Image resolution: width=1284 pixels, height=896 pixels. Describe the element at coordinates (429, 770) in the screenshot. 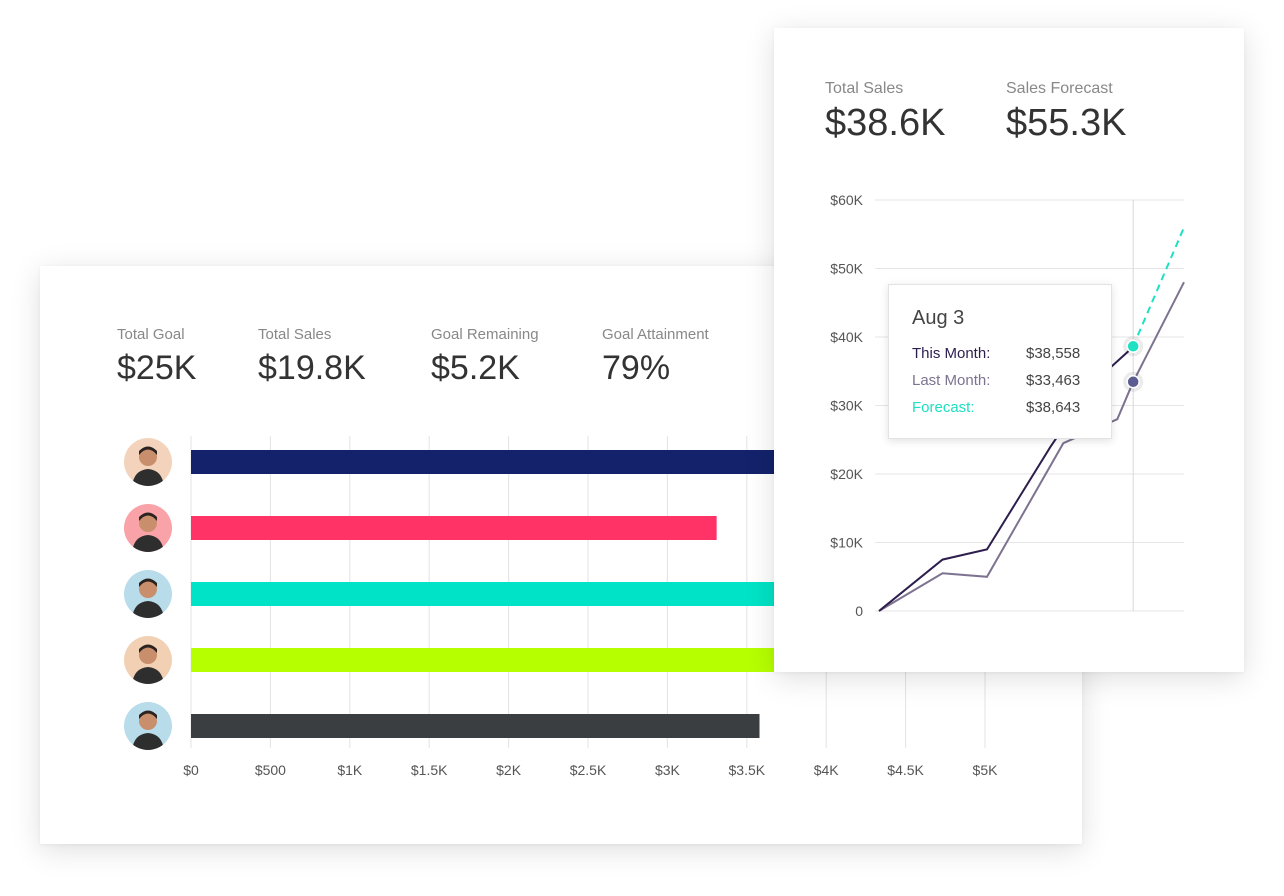

I see `x-tick-label: $1.5K` at that location.